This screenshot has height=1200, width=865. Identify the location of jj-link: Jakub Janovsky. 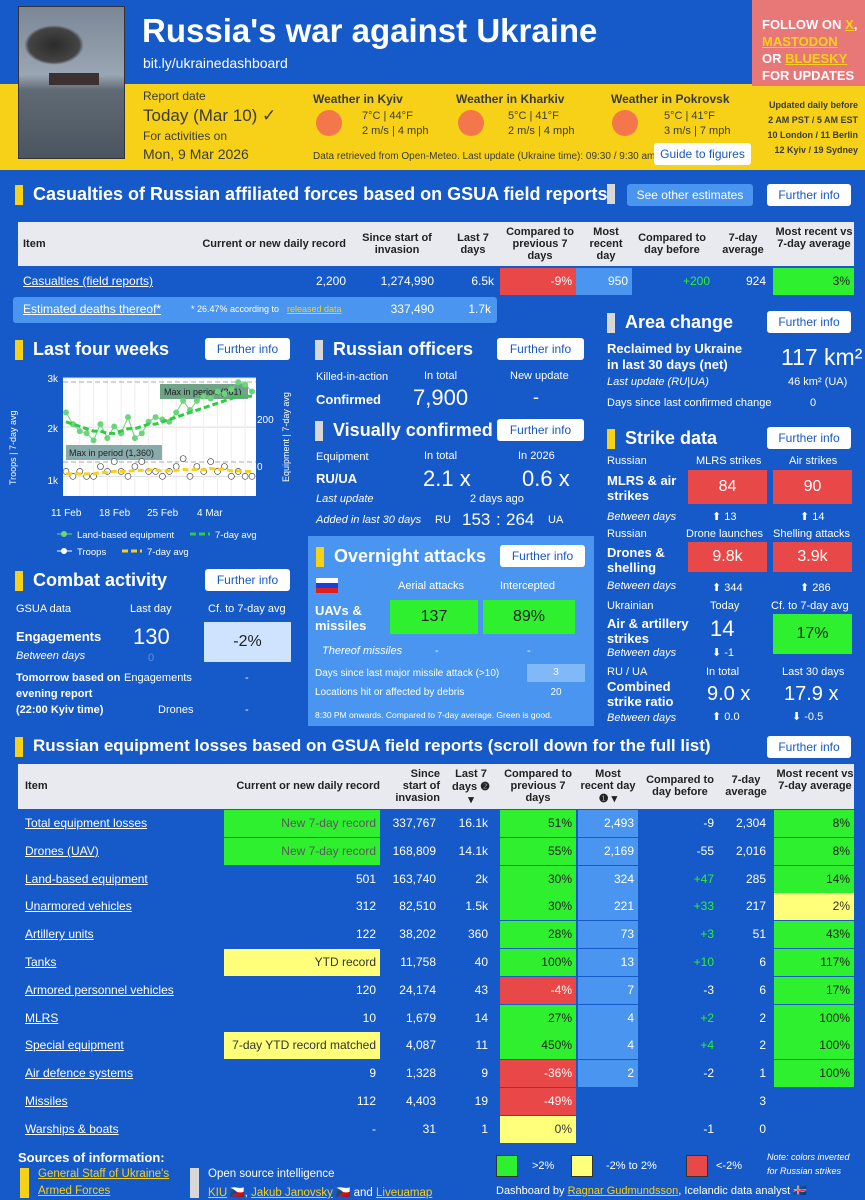
(292, 1193).